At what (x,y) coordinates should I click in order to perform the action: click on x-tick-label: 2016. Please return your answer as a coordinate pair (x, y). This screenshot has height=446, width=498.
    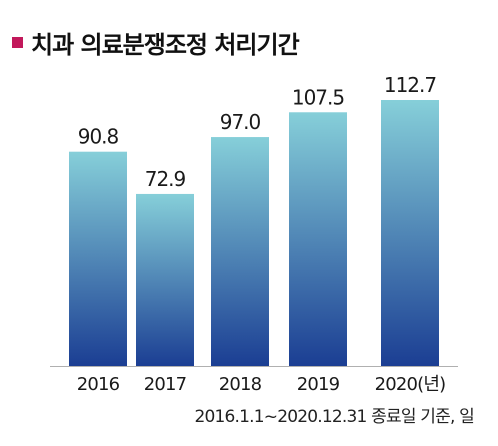
    Looking at the image, I should click on (98, 384).